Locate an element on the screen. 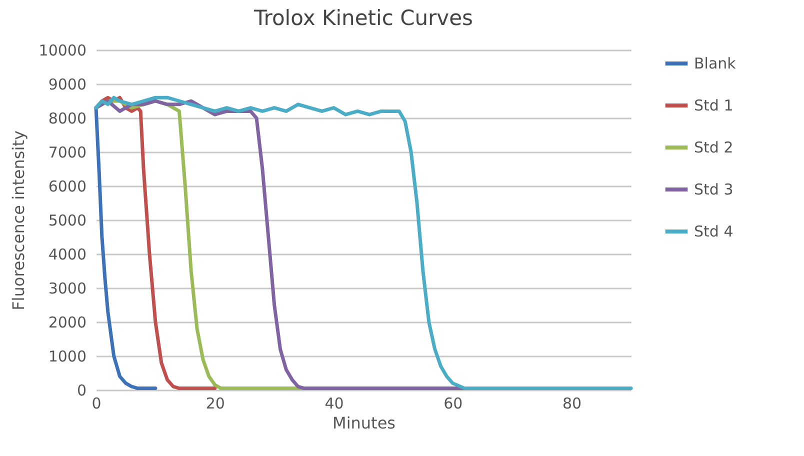  legend-label: Std 4 is located at coordinates (714, 231).